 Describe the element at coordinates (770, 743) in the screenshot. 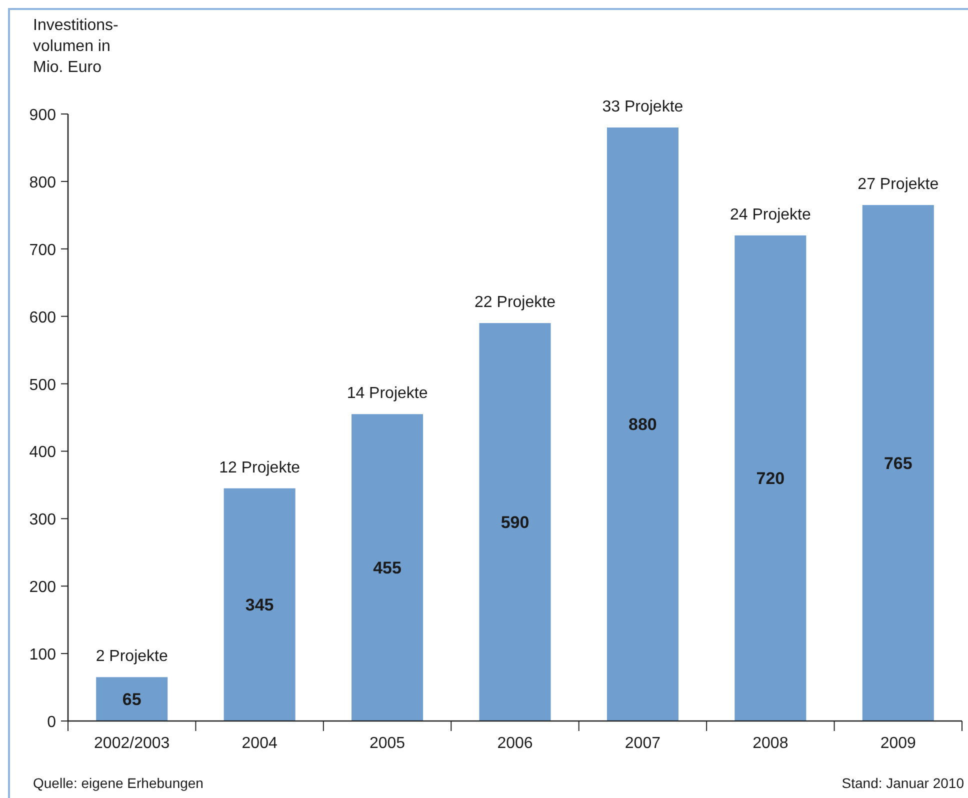

I see `x-tick-label: 2008` at that location.